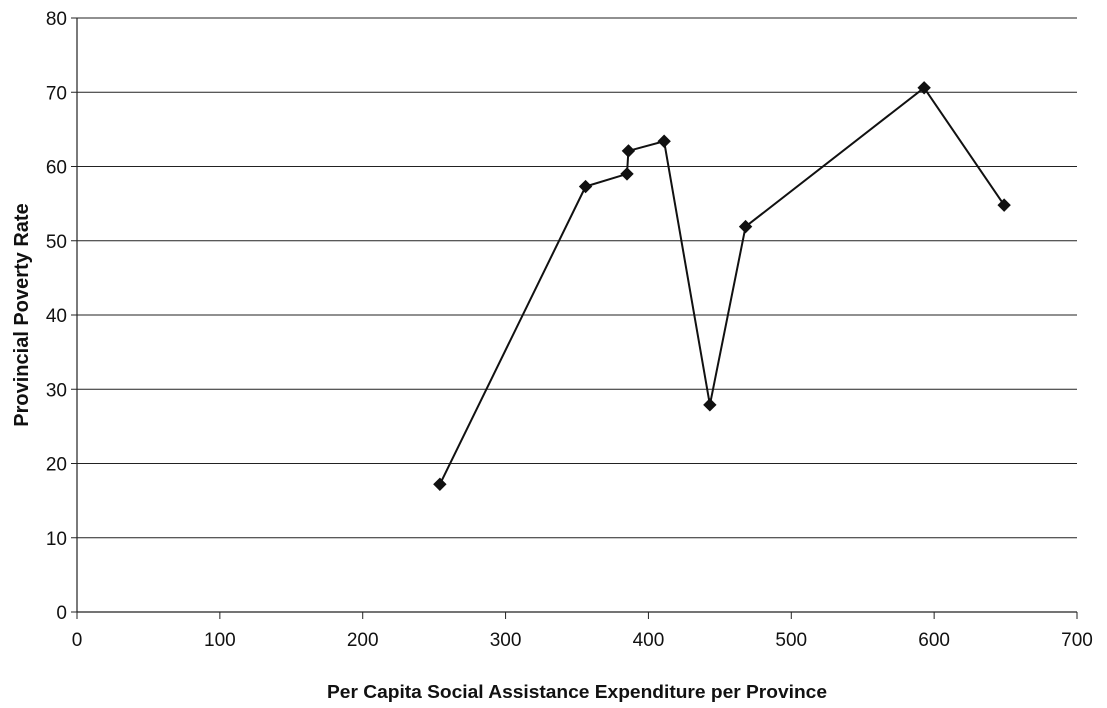 The width and height of the screenshot is (1107, 708). I want to click on y-tick-labels: 0 10 20 30 40 50 60 70 80, so click(56, 316).